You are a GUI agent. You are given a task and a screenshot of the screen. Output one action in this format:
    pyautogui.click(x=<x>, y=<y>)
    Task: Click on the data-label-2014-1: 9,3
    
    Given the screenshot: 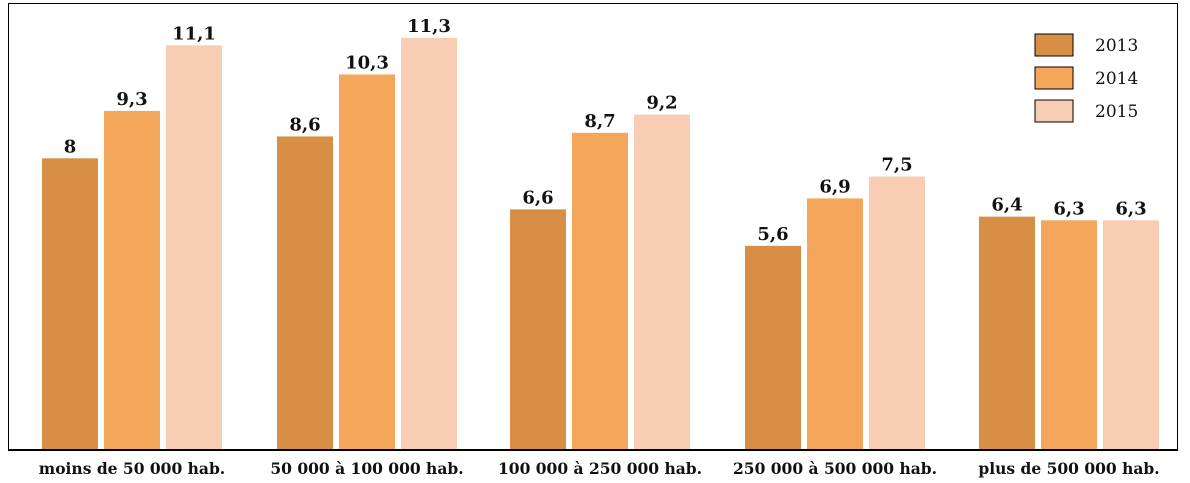 What is the action you would take?
    pyautogui.click(x=131, y=99)
    